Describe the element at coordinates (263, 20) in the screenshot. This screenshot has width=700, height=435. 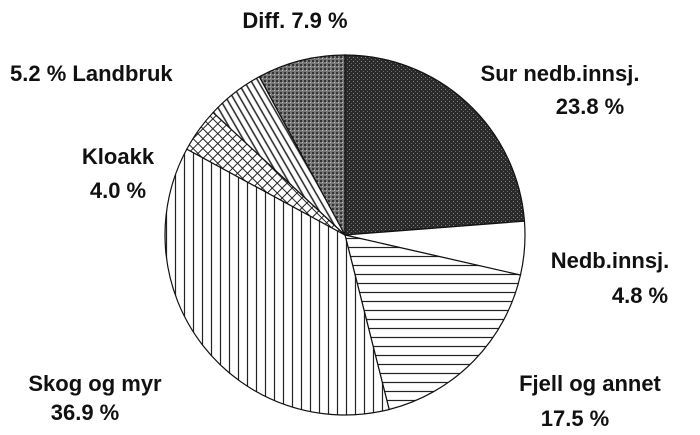
I see `slice-name: Diff.` at that location.